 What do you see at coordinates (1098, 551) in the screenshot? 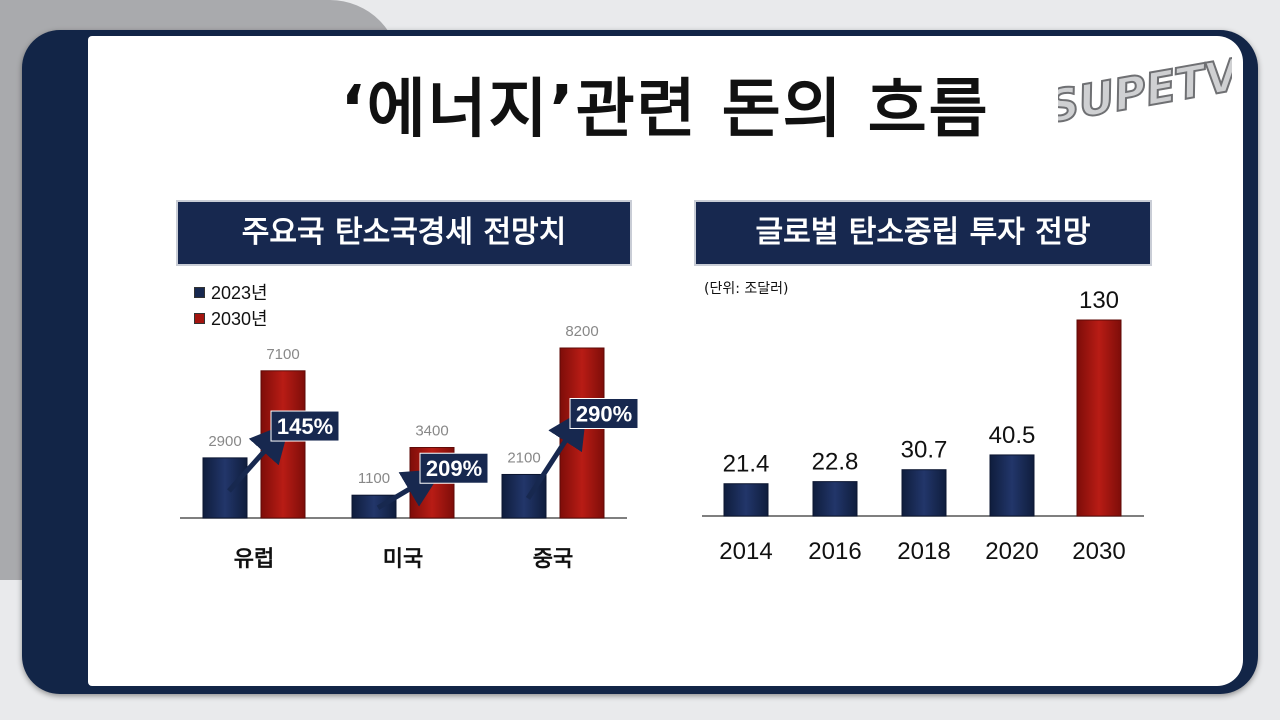
I see `x-tick-label-right-4: 2030` at bounding box center [1098, 551].